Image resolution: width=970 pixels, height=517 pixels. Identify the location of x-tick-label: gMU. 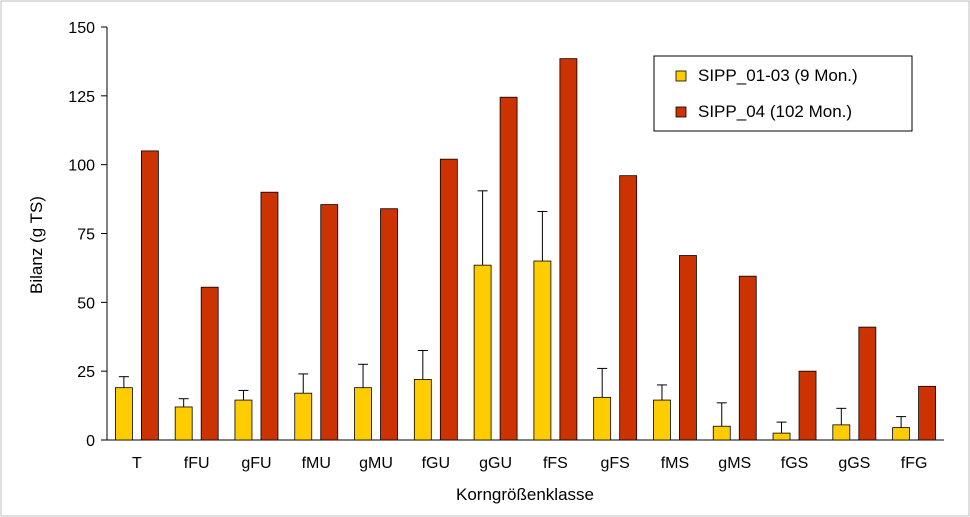
(376, 463).